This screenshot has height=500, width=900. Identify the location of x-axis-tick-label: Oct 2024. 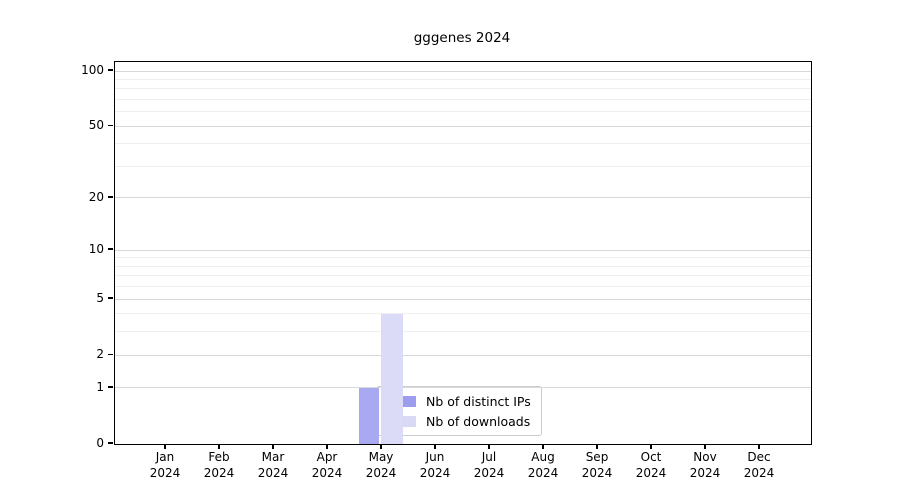
(651, 465).